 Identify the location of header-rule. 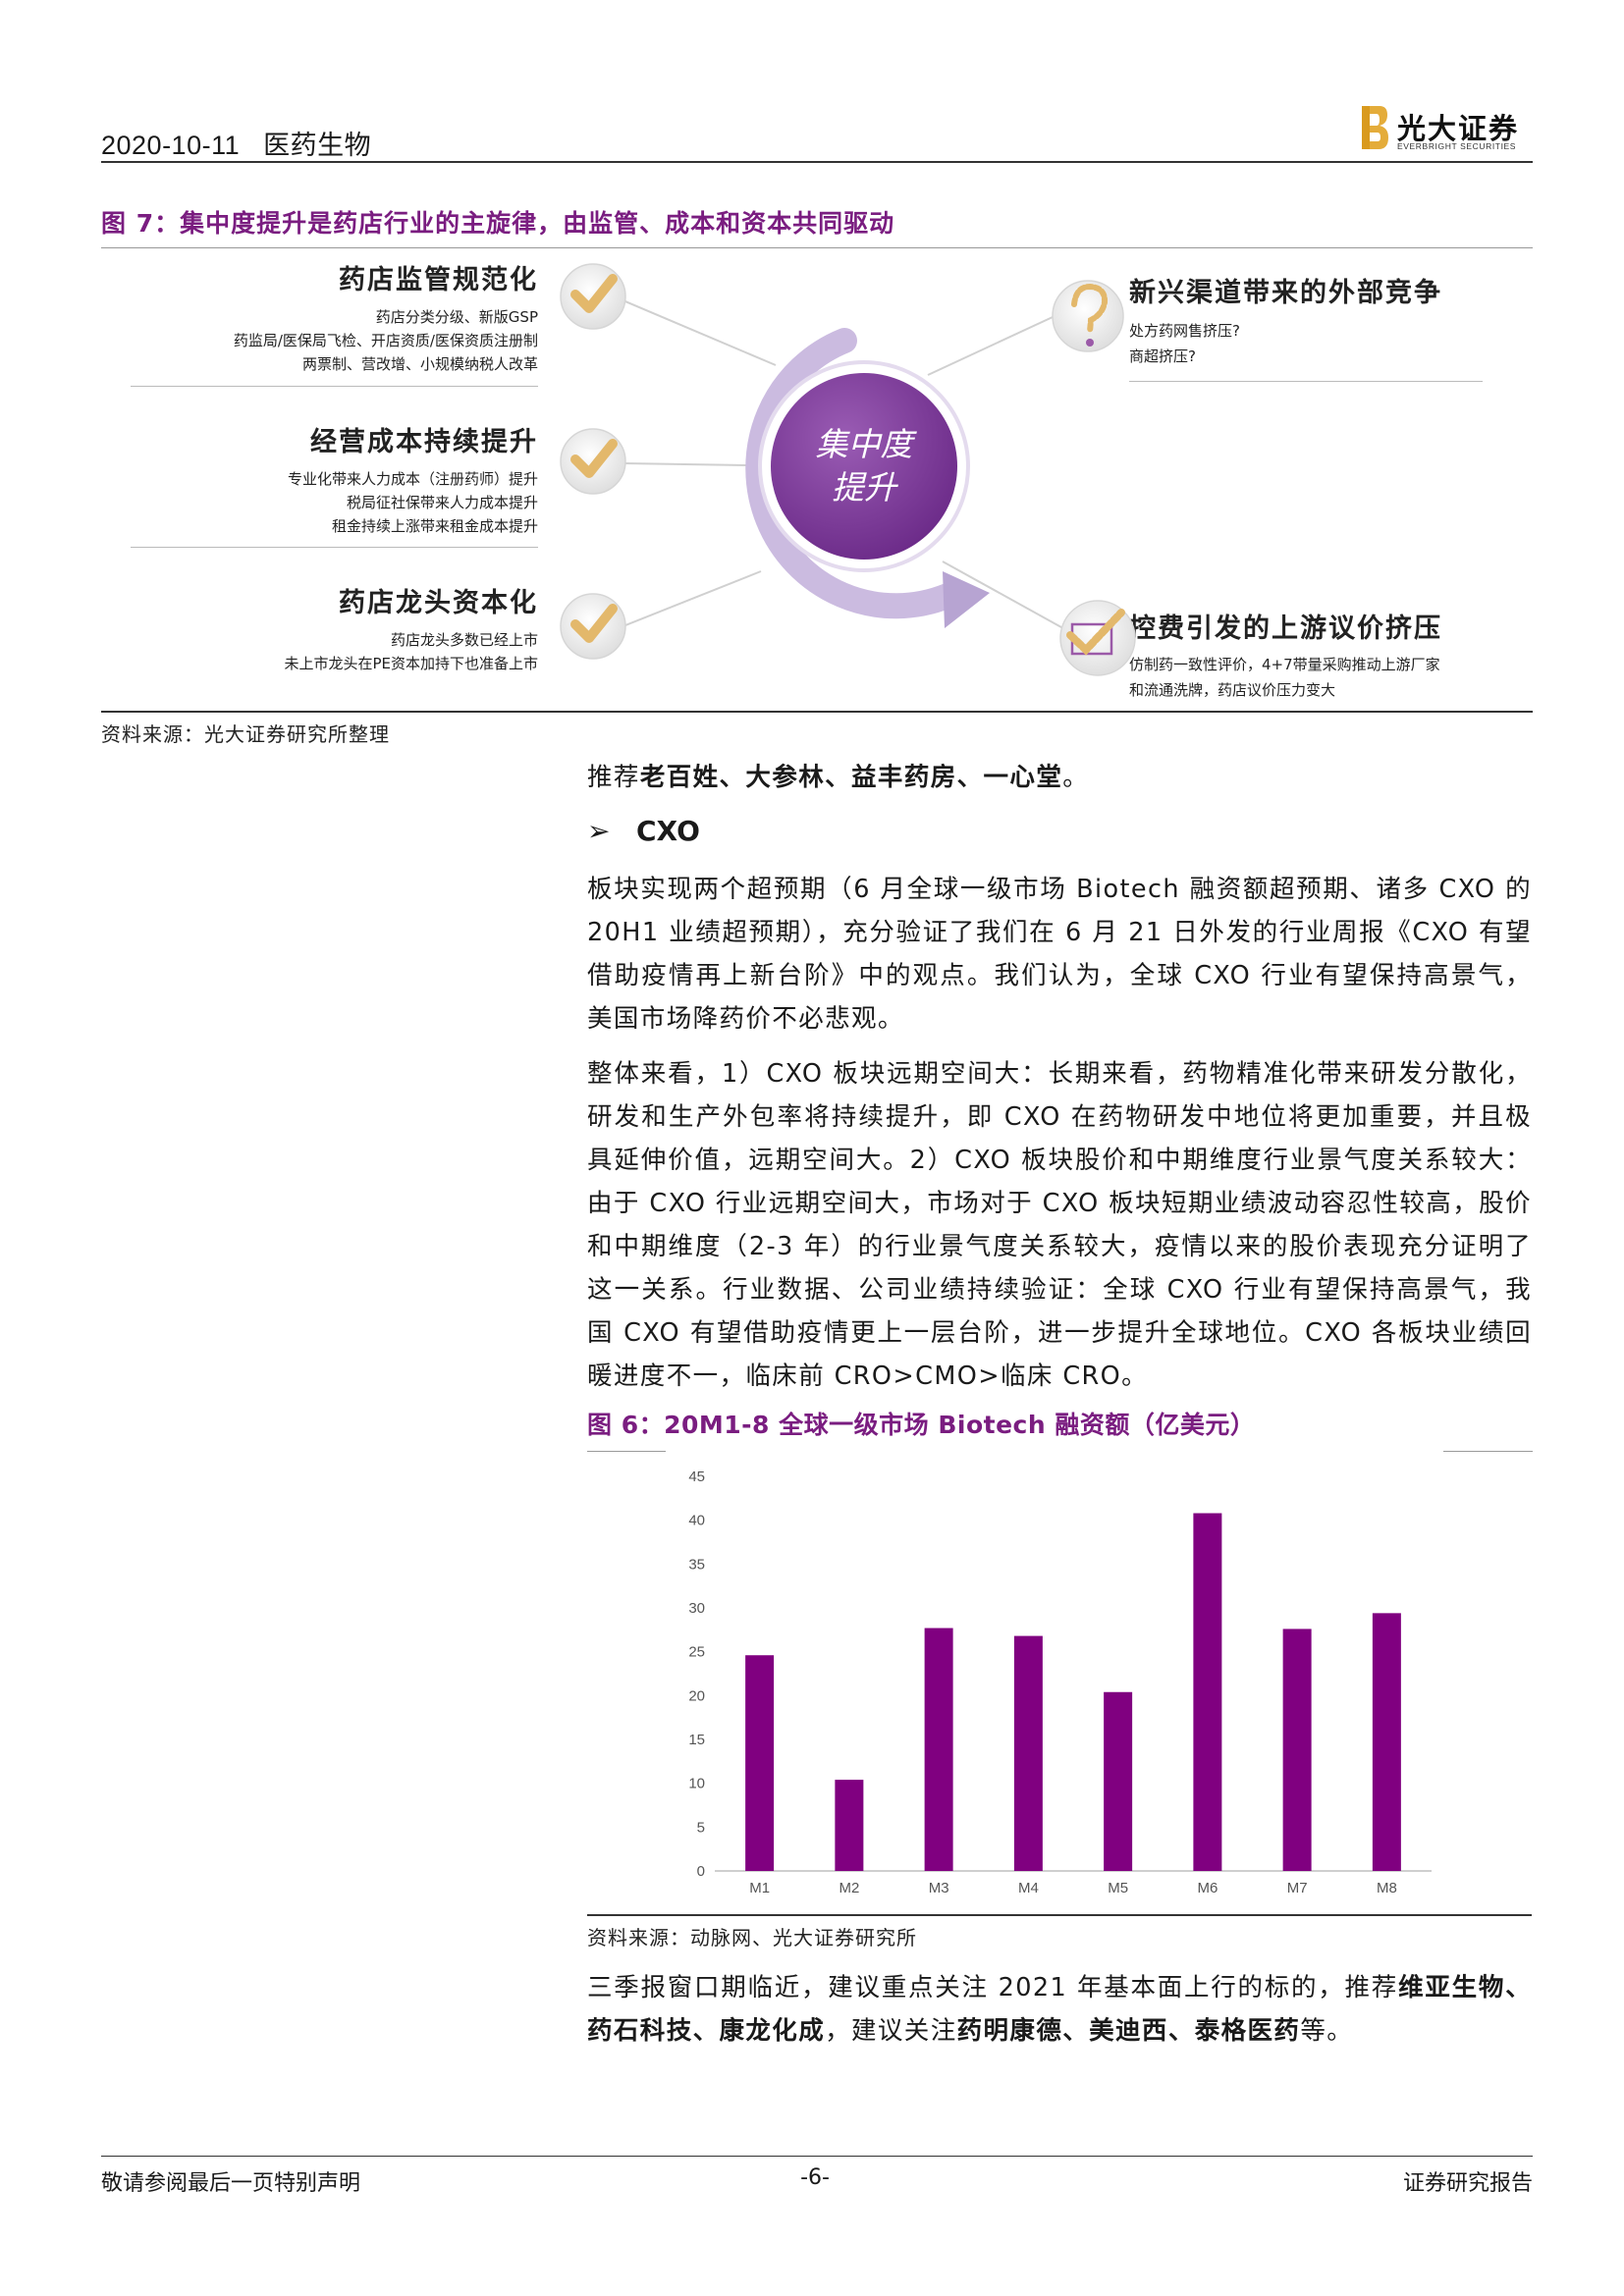
(817, 162).